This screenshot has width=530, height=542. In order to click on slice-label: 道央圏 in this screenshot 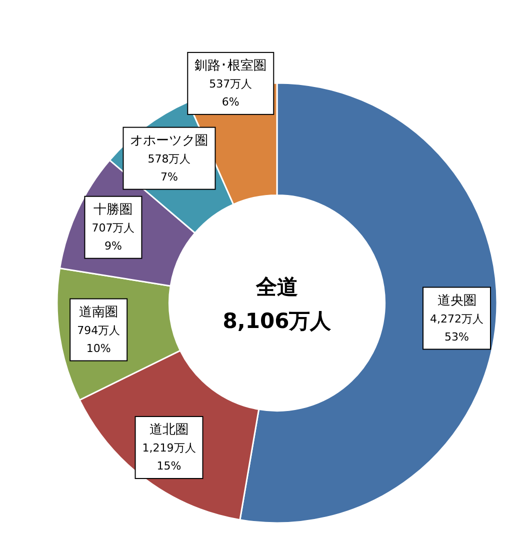, I will do `click(456, 300)`.